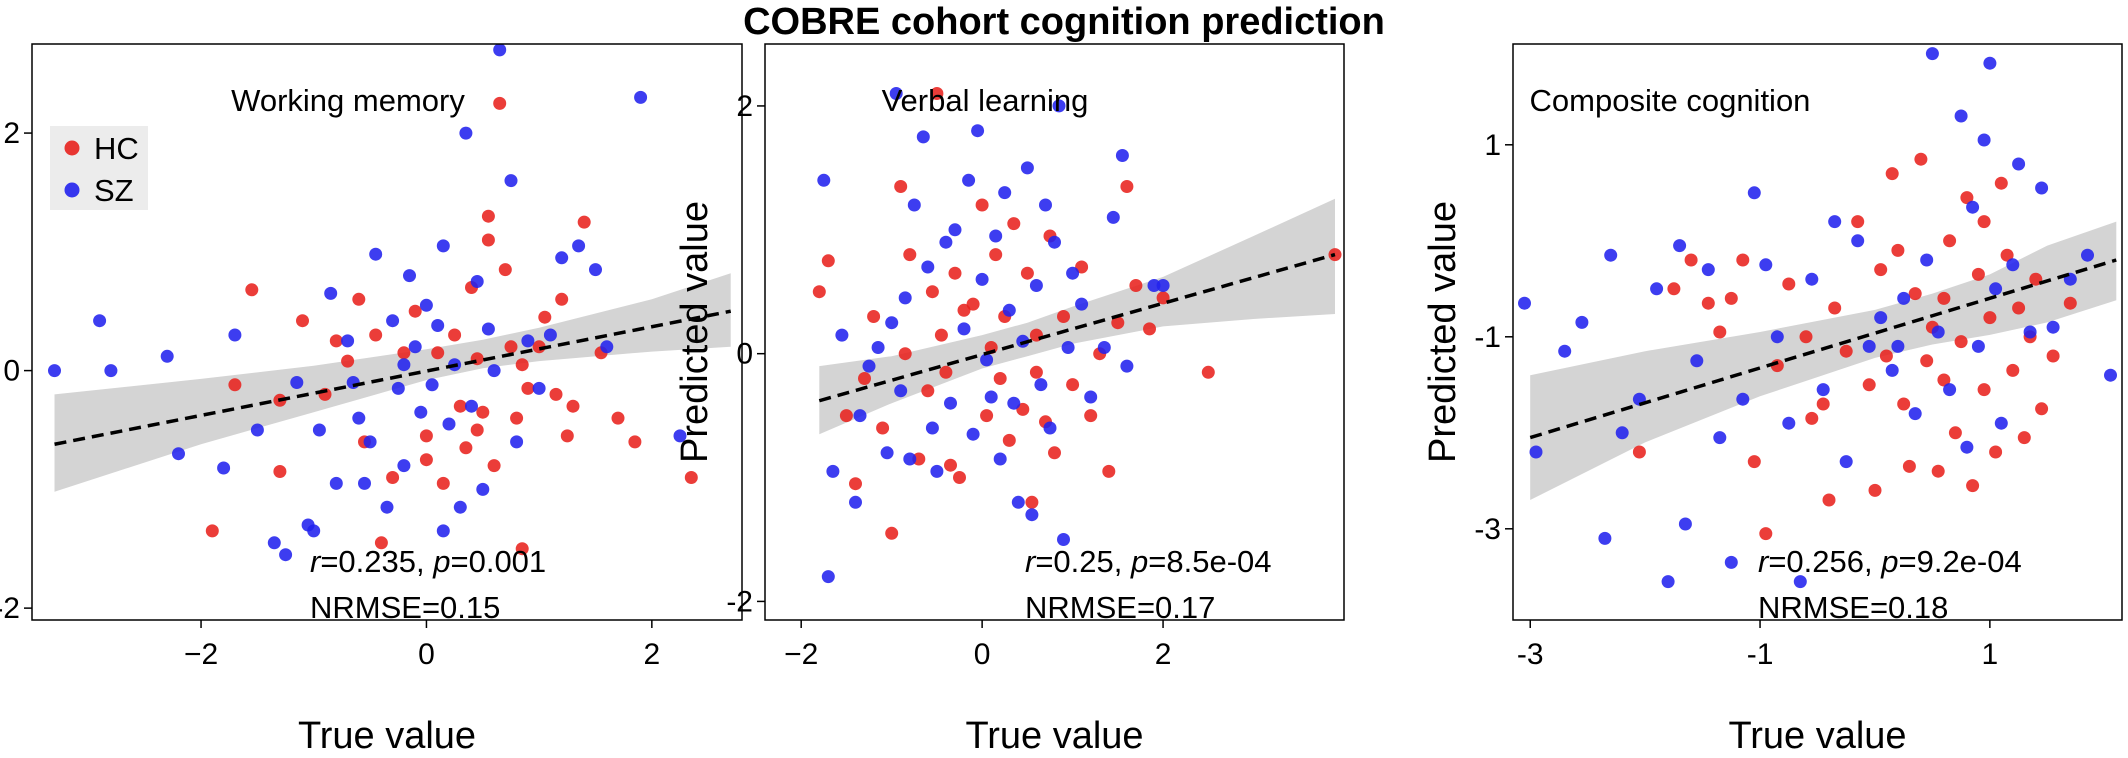  What do you see at coordinates (1209, 561) in the screenshot?
I see `stat-p-value: =8.5e-04` at bounding box center [1209, 561].